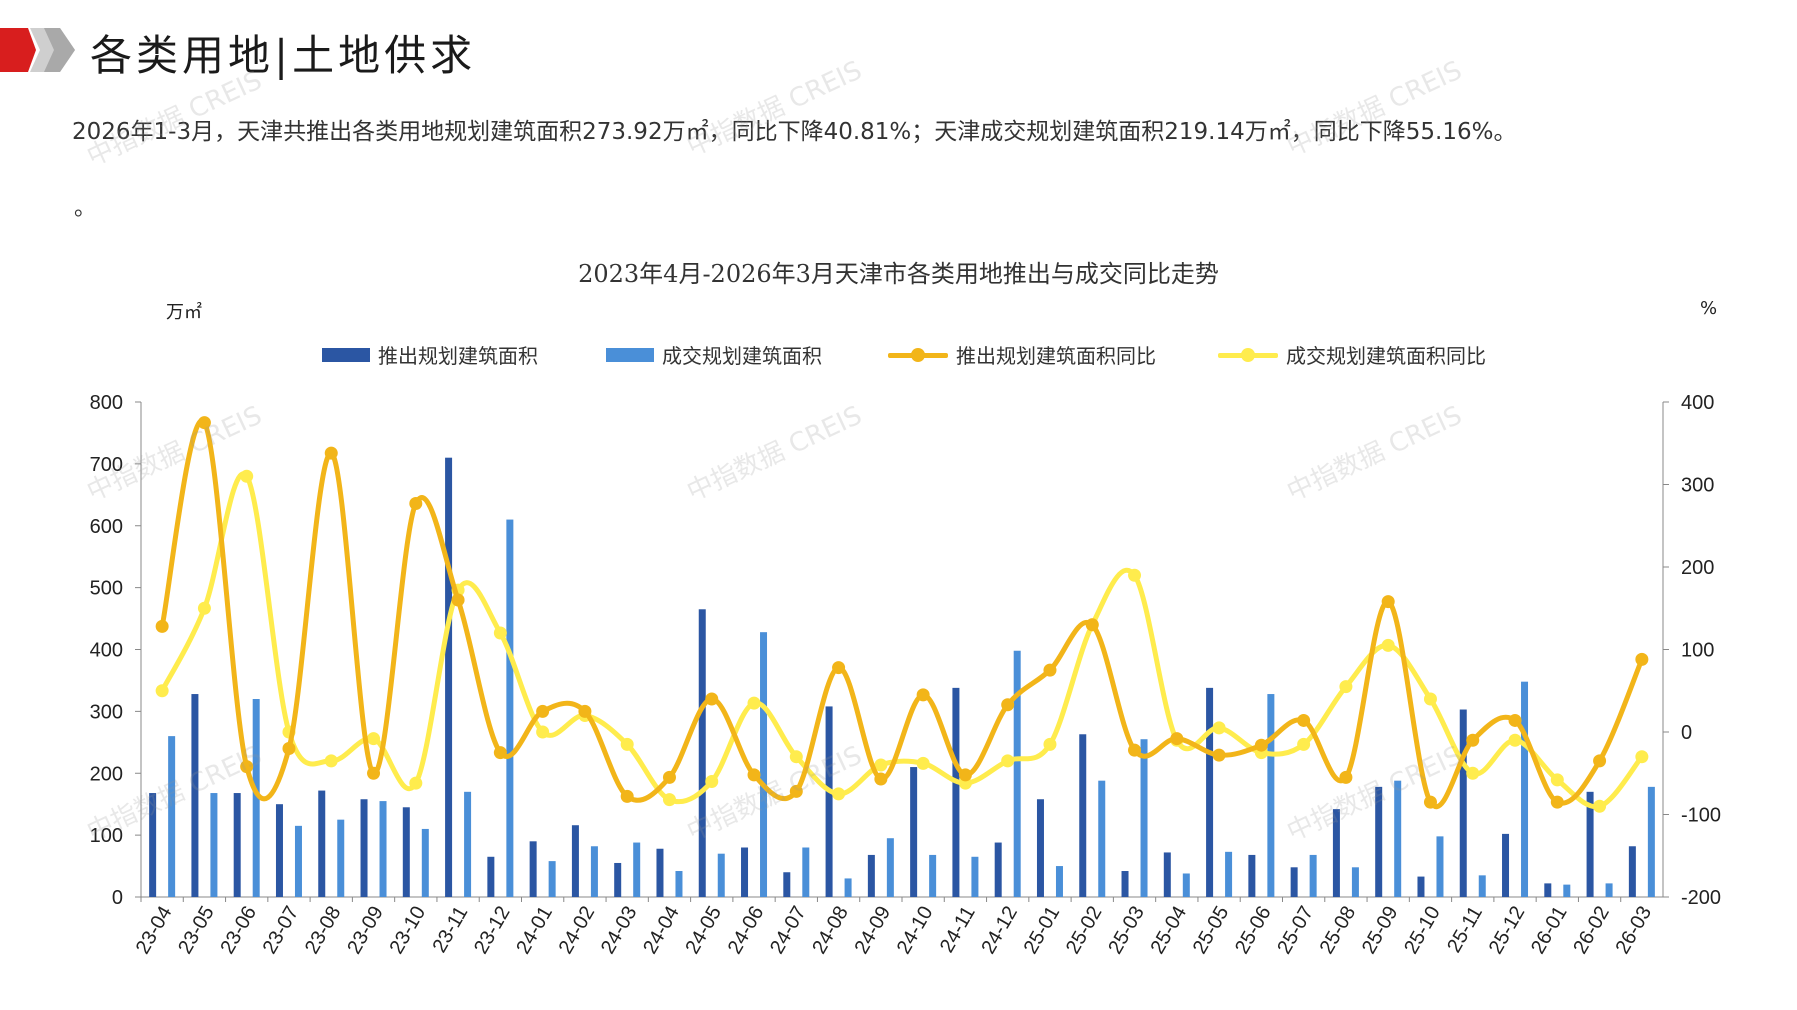 This screenshot has width=1797, height=1010. I want to click on legend-item-supply-yoy: 推出规划建筑面积同比, so click(1022, 354).